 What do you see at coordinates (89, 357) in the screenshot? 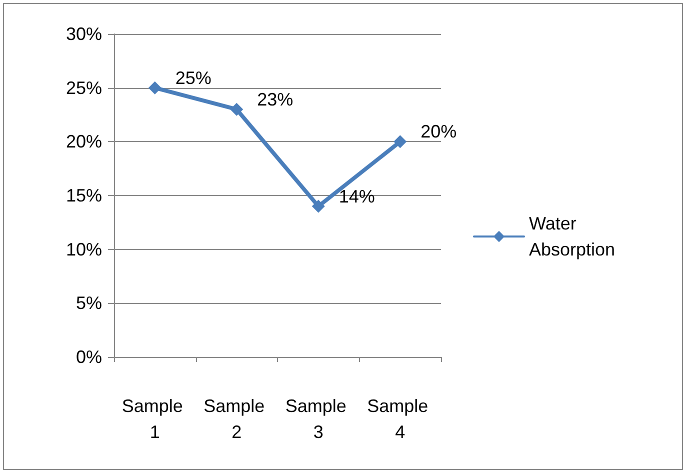
I see `y-tick-label: 0%` at bounding box center [89, 357].